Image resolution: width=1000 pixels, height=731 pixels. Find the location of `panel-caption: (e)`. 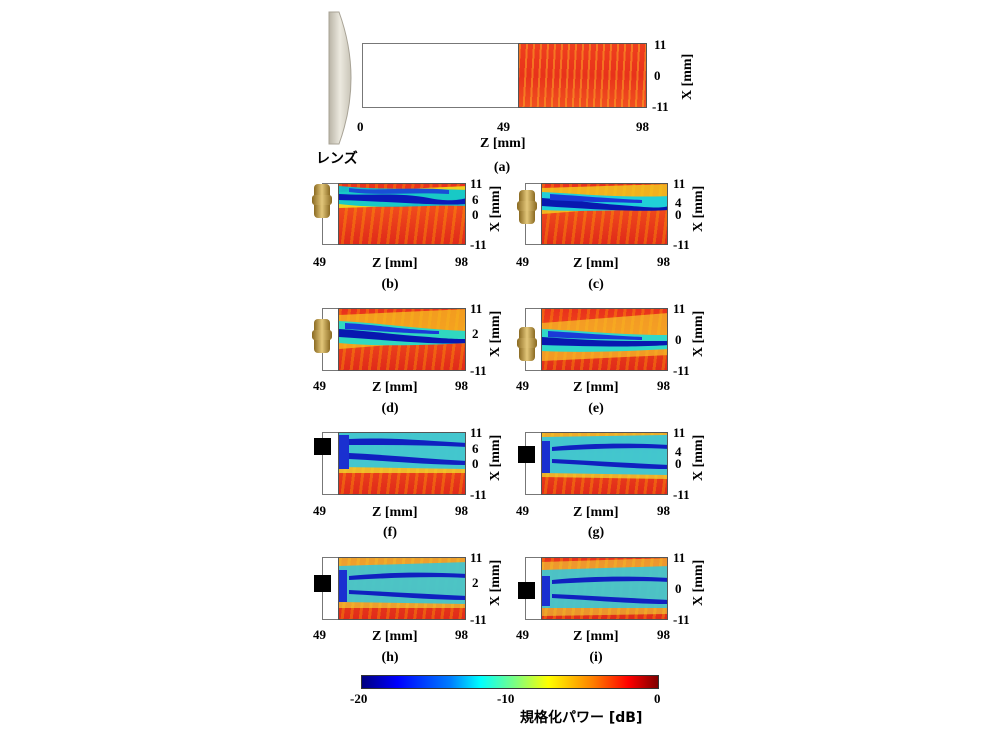

panel-caption: (e) is located at coordinates (596, 408).